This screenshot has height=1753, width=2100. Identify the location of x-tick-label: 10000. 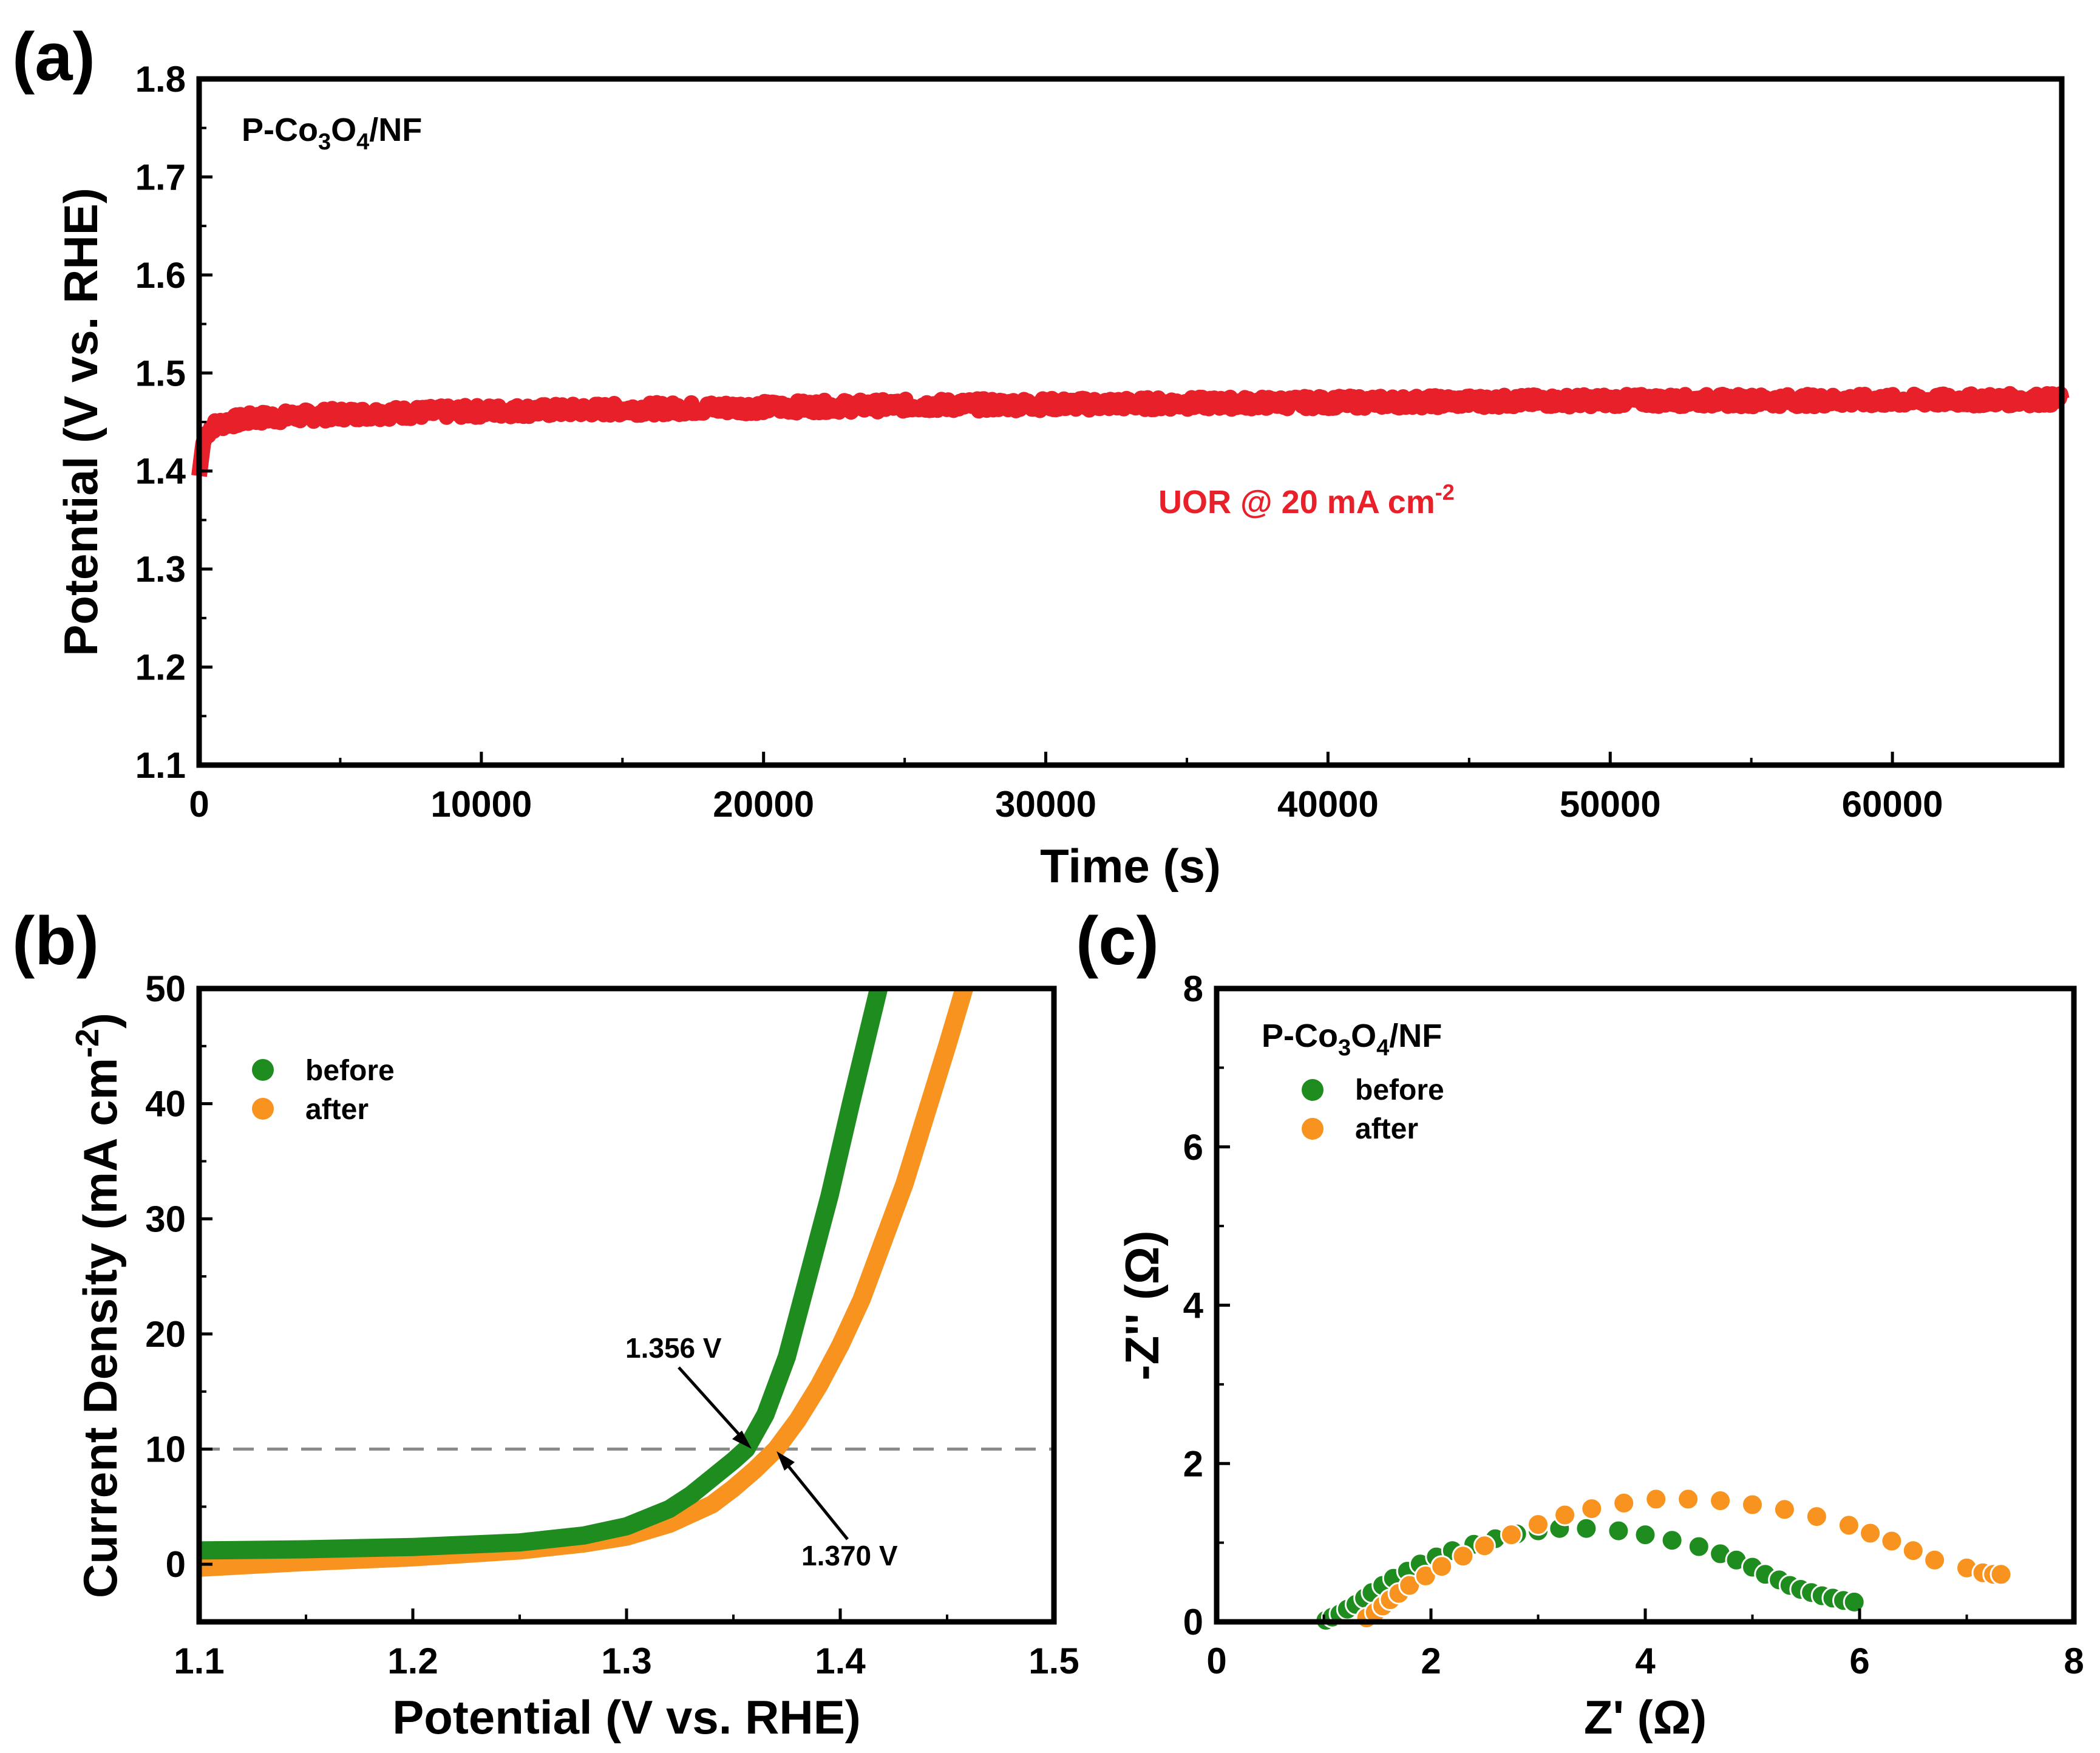
(481, 804).